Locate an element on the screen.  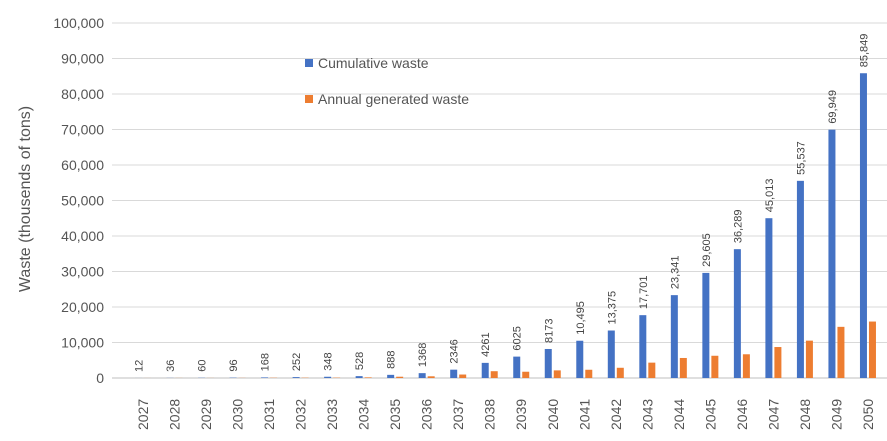
x-tick-label: 2043 is located at coordinates (647, 414).